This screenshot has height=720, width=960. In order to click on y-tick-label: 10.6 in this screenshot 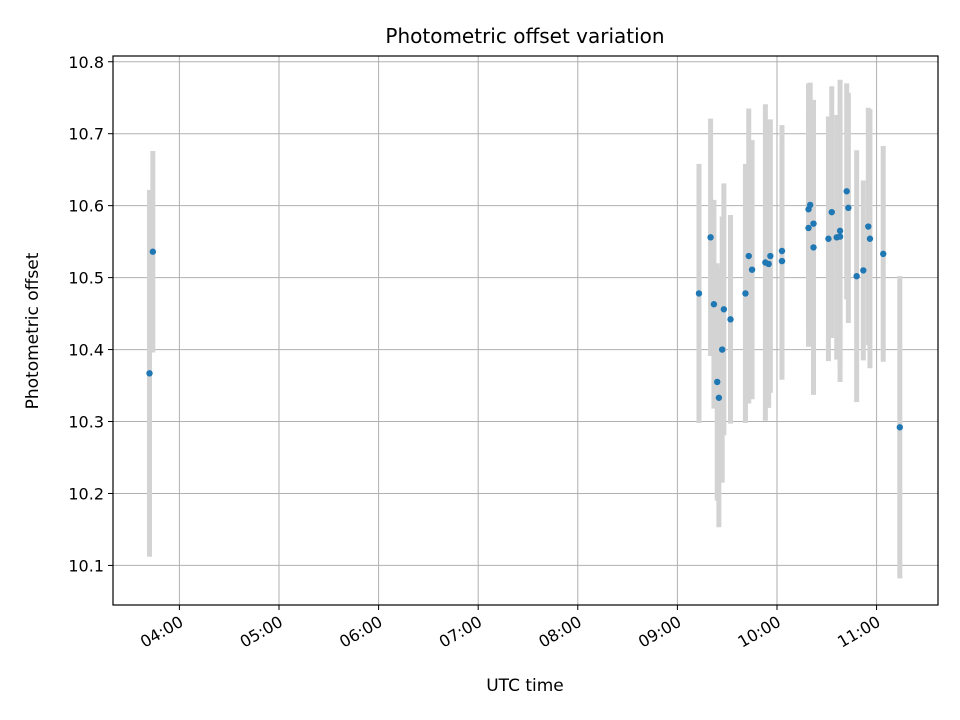, I will do `click(86, 206)`.